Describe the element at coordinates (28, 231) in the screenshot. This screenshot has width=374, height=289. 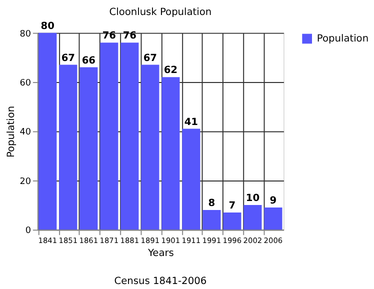
I see `y-tick-label: 0` at that location.